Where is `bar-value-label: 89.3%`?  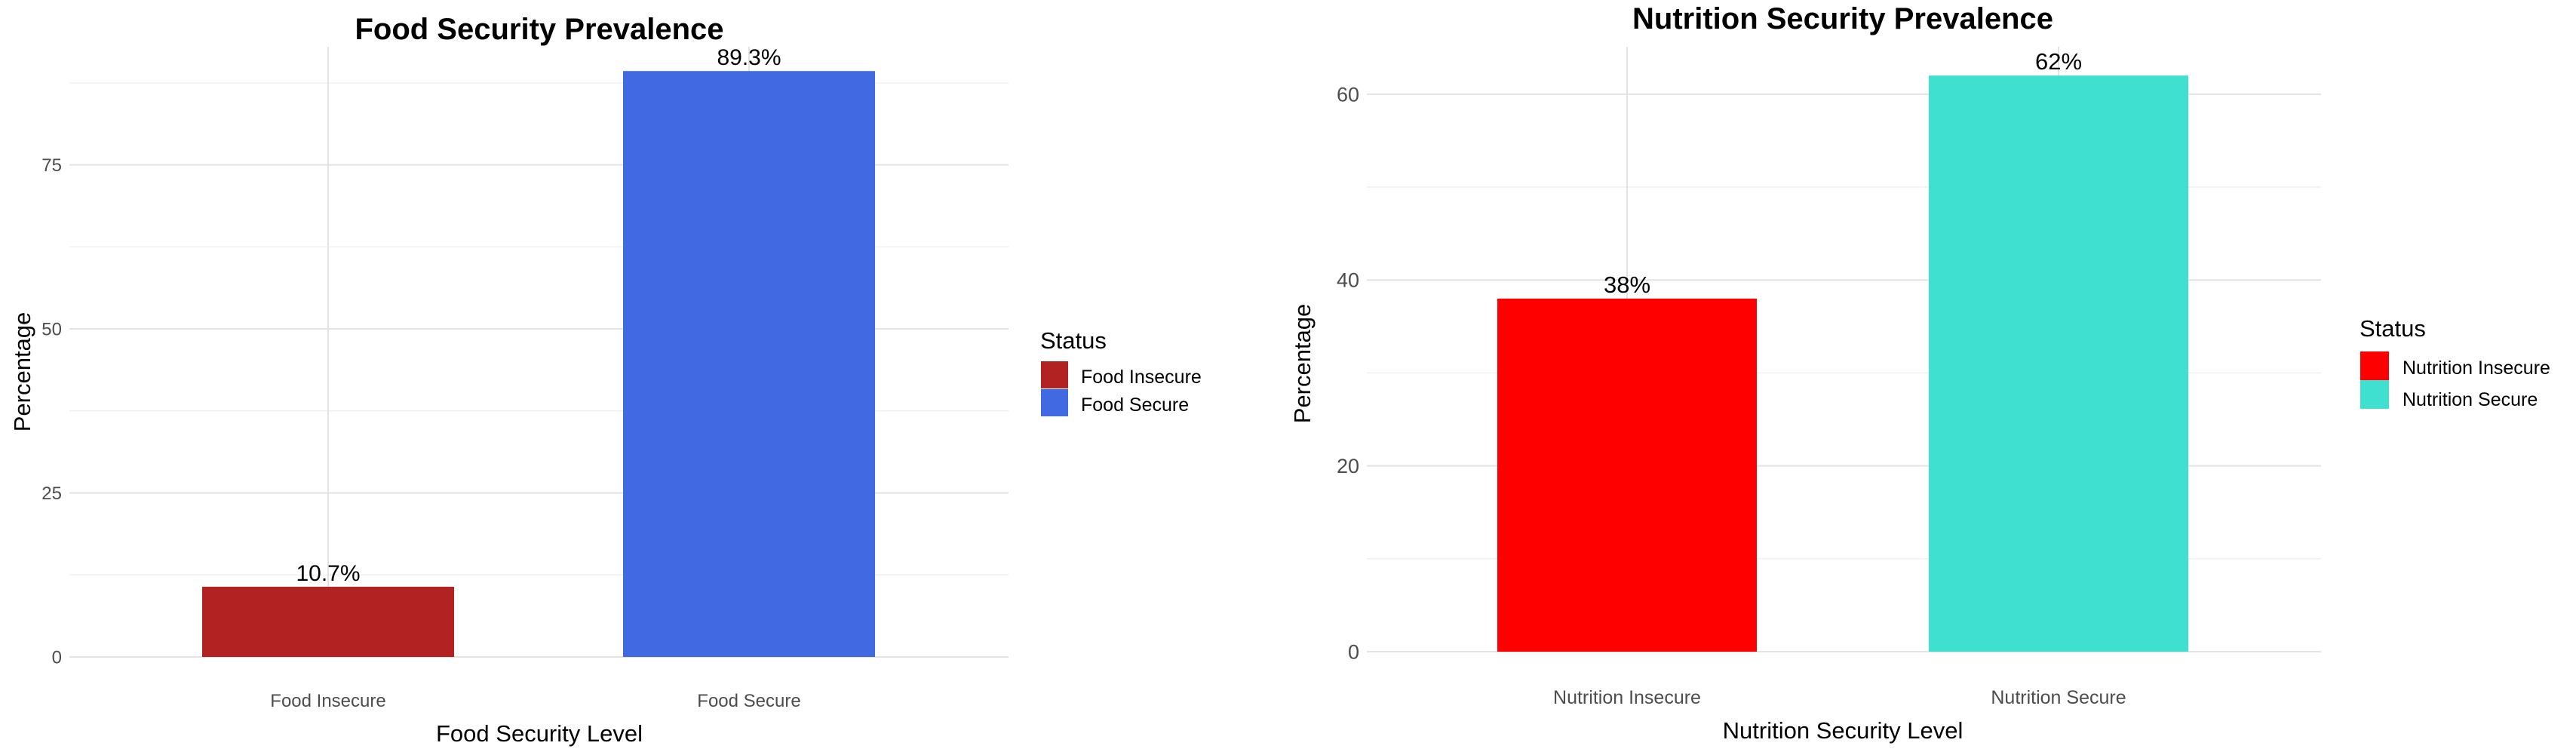
bar-value-label: 89.3% is located at coordinates (749, 57).